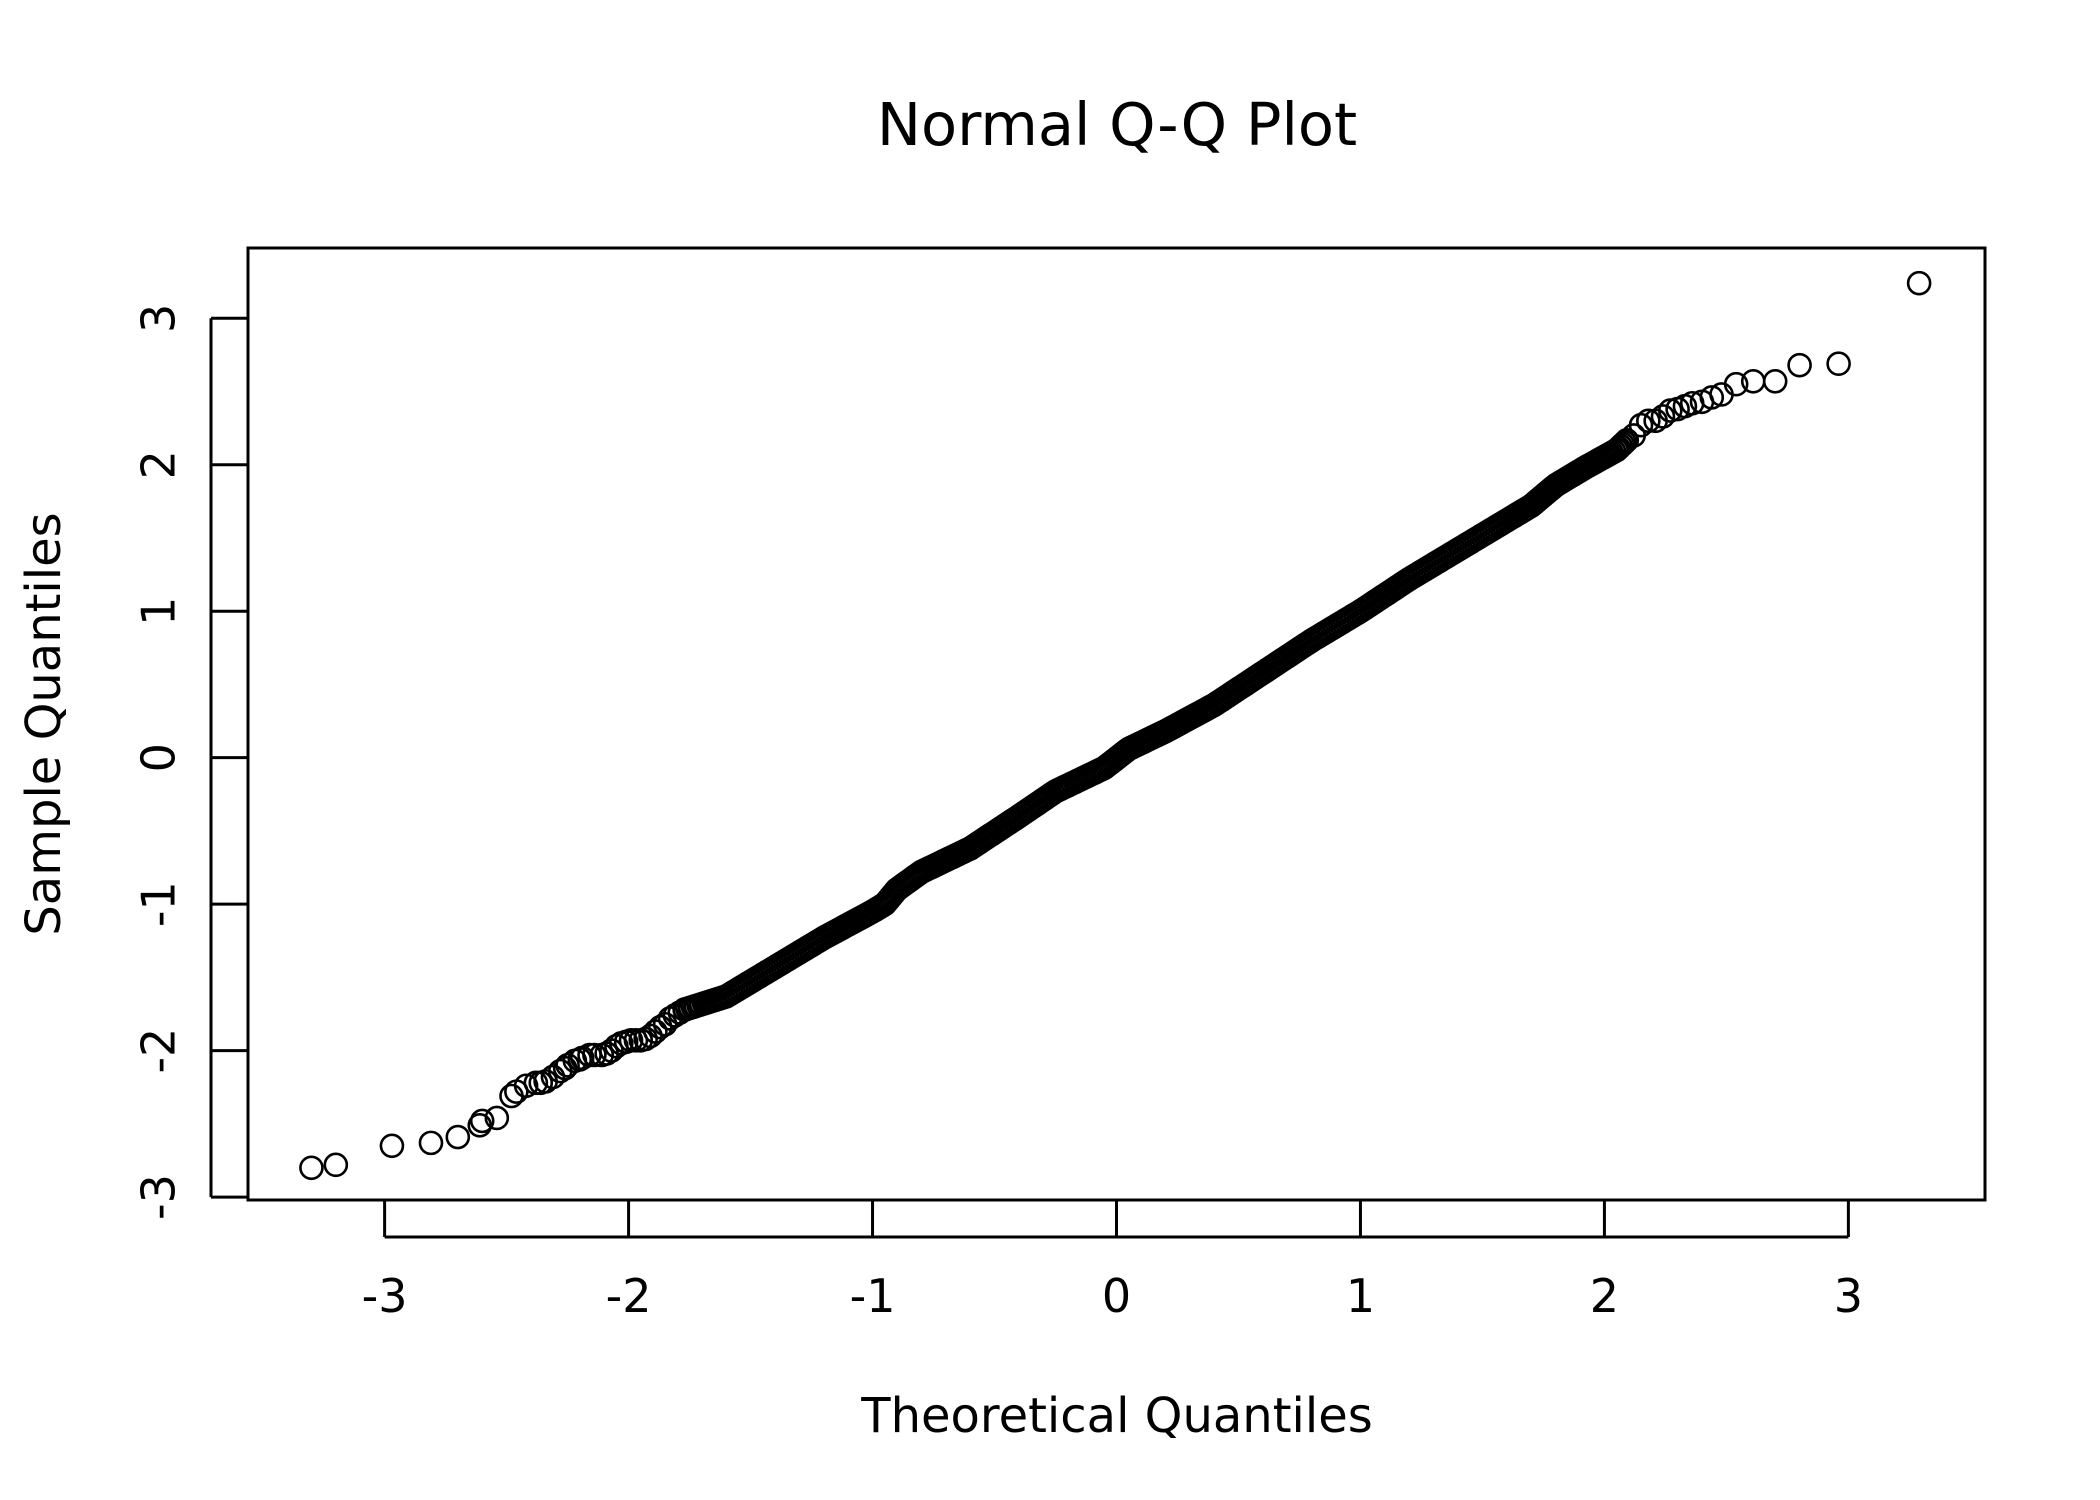  I want to click on y-tick-label: 1, so click(159, 611).